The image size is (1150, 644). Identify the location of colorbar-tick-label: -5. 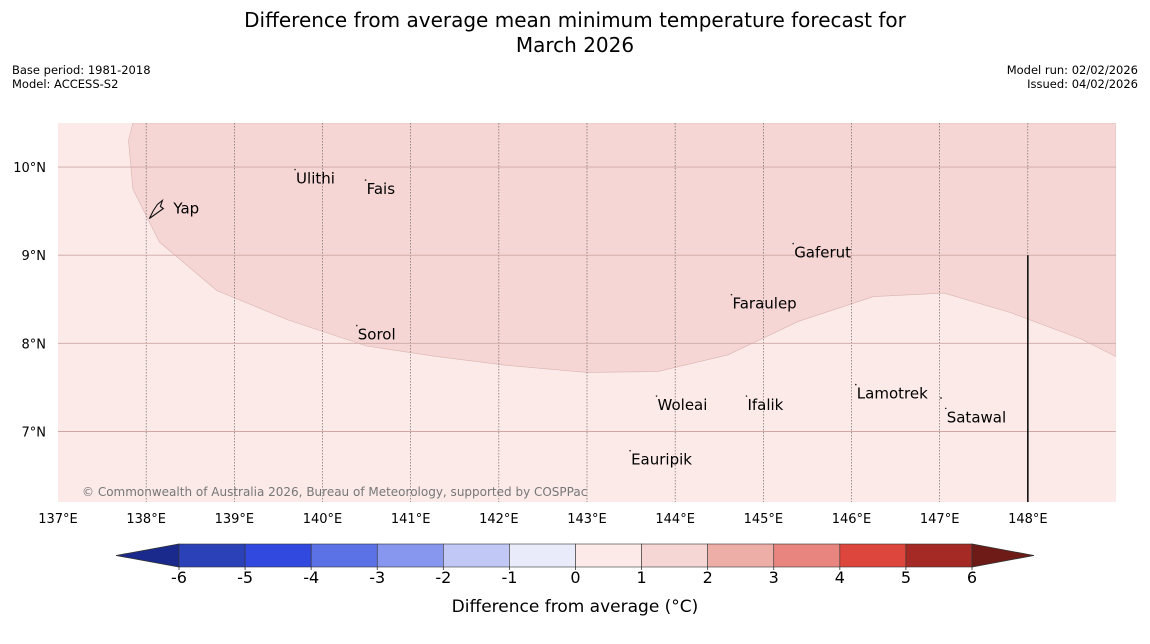
(245, 577).